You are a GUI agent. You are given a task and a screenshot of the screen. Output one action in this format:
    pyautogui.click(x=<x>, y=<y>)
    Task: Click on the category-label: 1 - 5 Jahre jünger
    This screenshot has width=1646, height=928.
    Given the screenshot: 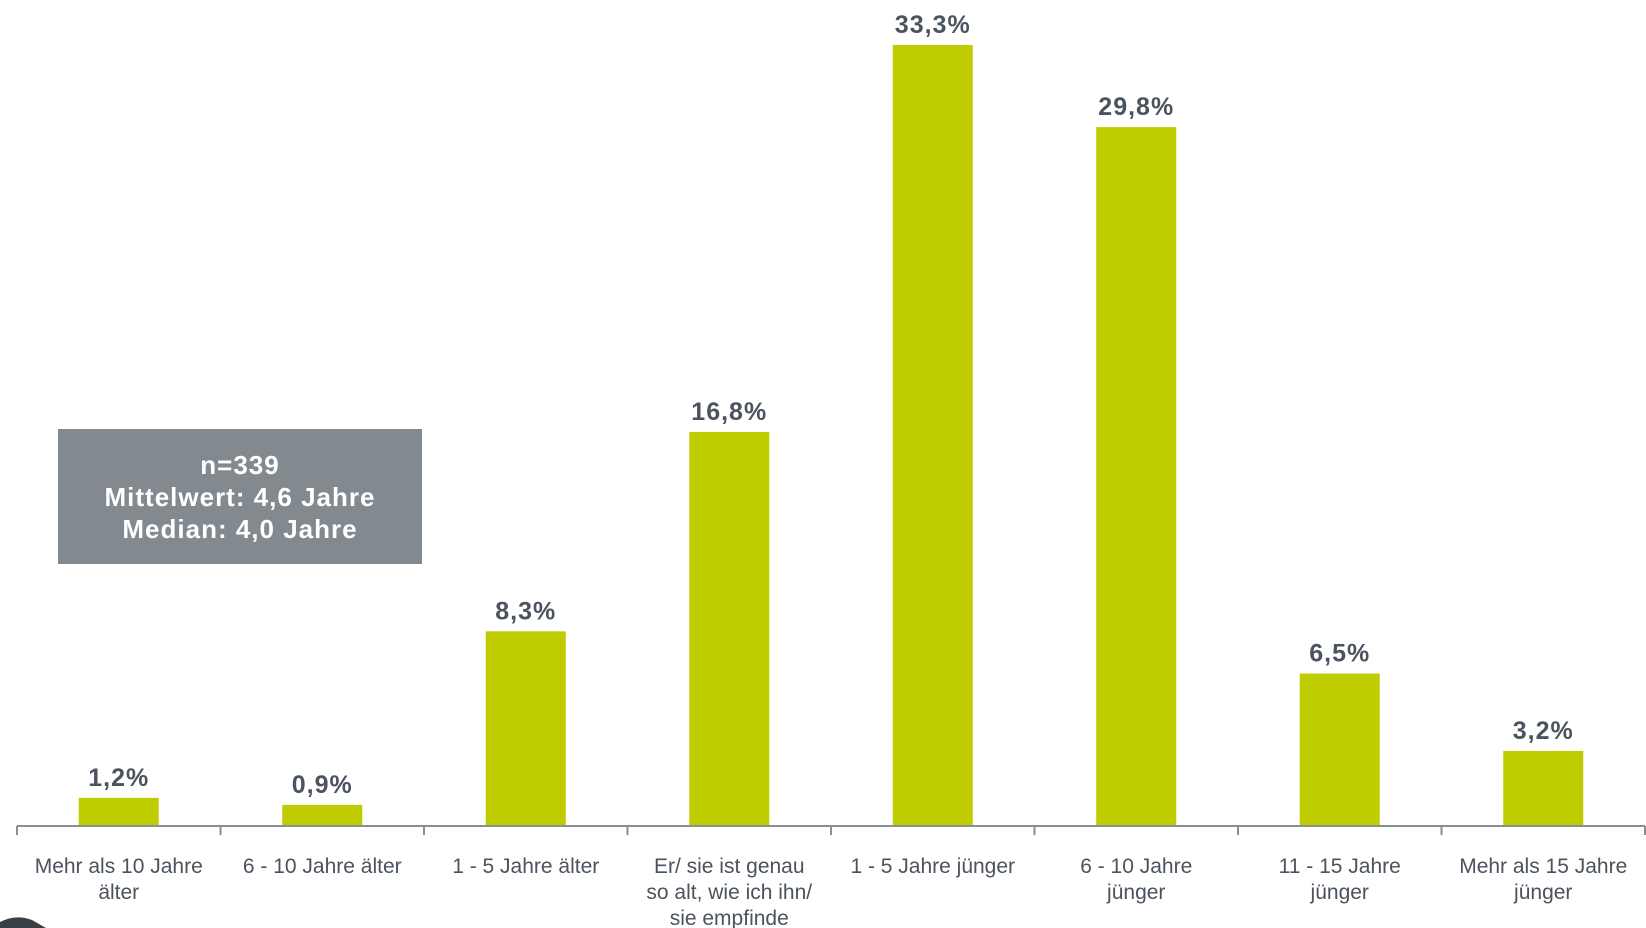 What is the action you would take?
    pyautogui.click(x=932, y=866)
    